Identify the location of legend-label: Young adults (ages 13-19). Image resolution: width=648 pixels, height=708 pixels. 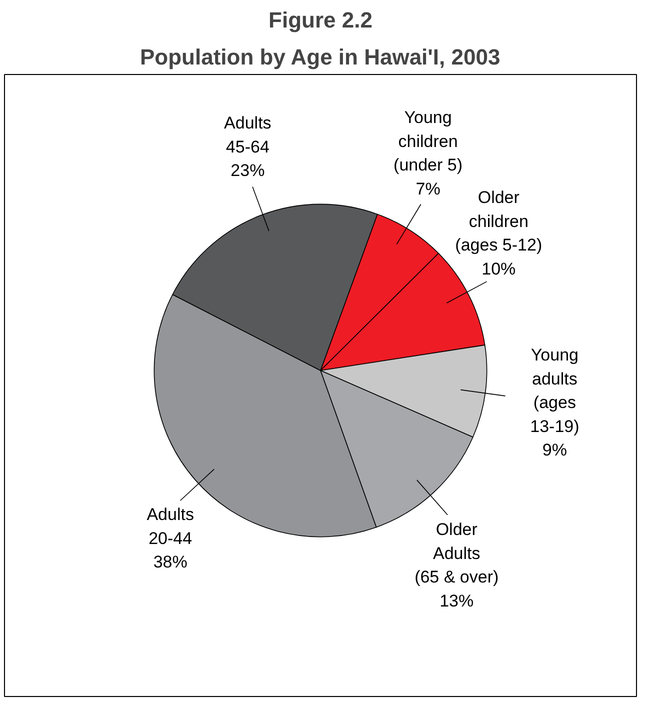
(555, 391).